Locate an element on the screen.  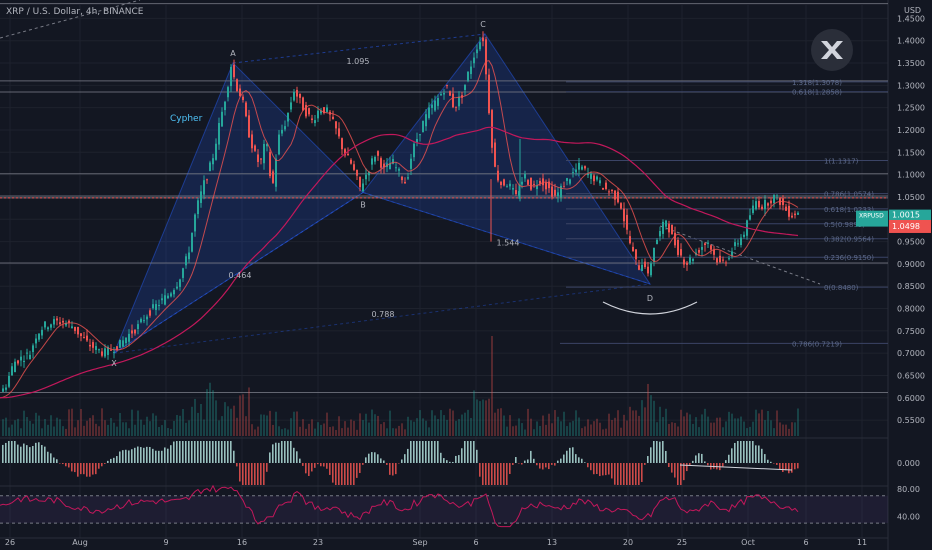
price-tick-label: 0.6000 is located at coordinates (911, 398).